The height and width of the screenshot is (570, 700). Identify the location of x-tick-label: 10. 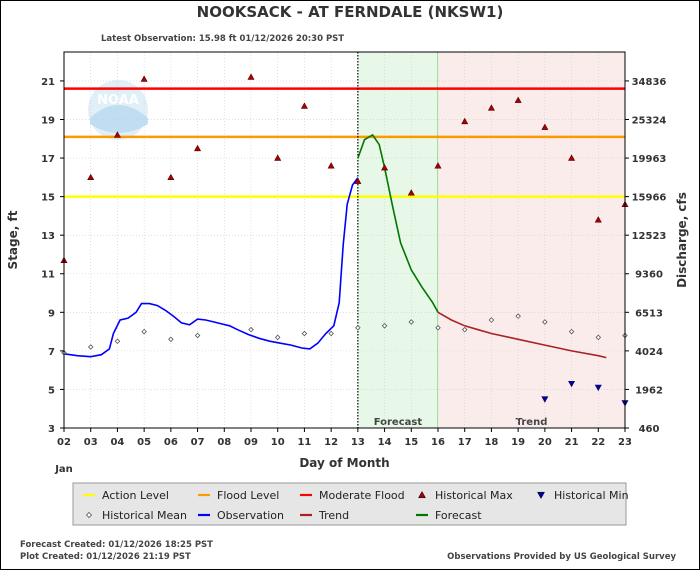
(278, 442).